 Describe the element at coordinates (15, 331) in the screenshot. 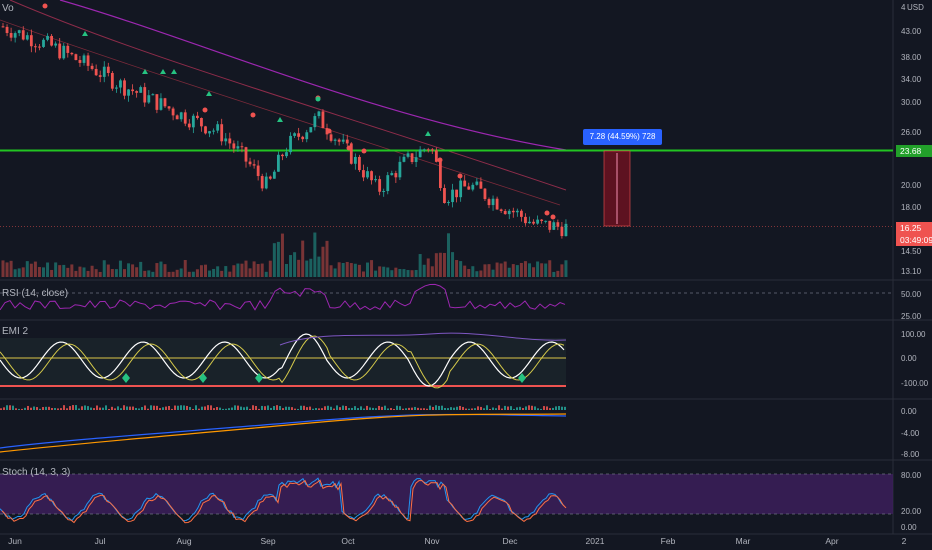

I see `emi-legend: EMI 2` at that location.